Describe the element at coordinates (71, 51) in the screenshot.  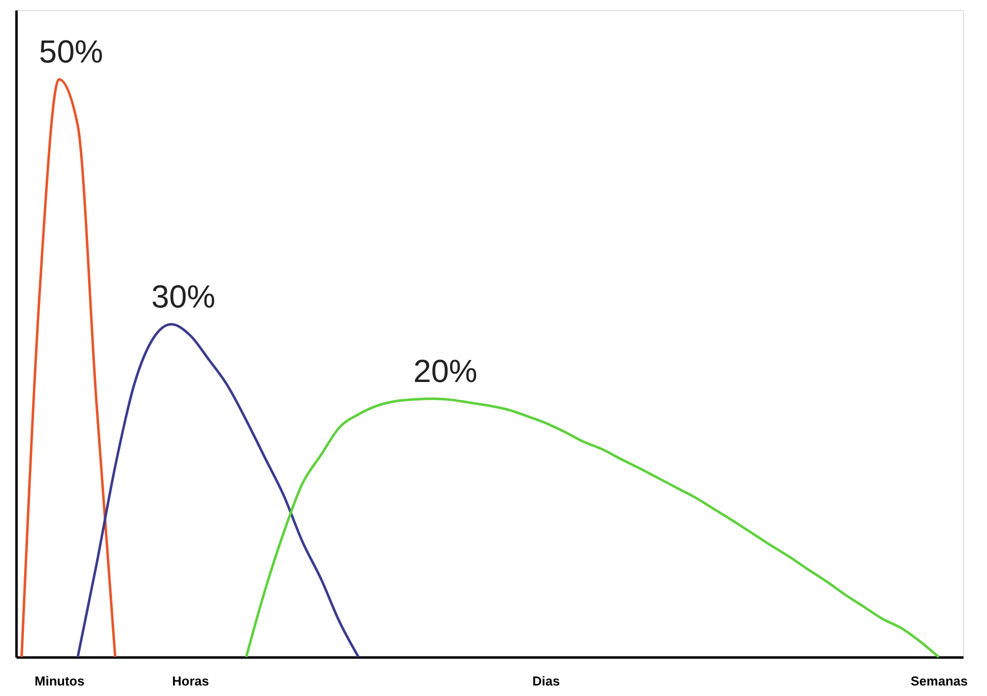
I see `text: 50%` at that location.